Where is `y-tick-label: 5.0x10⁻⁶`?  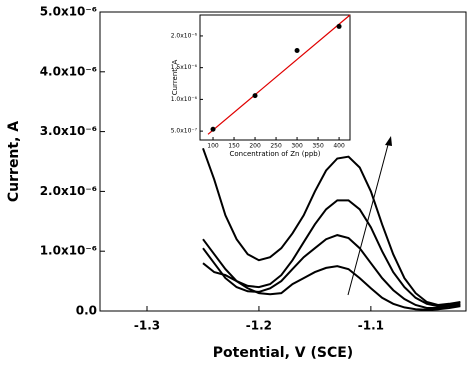 y-tick-label: 5.0x10⁻⁶ is located at coordinates (68, 12).